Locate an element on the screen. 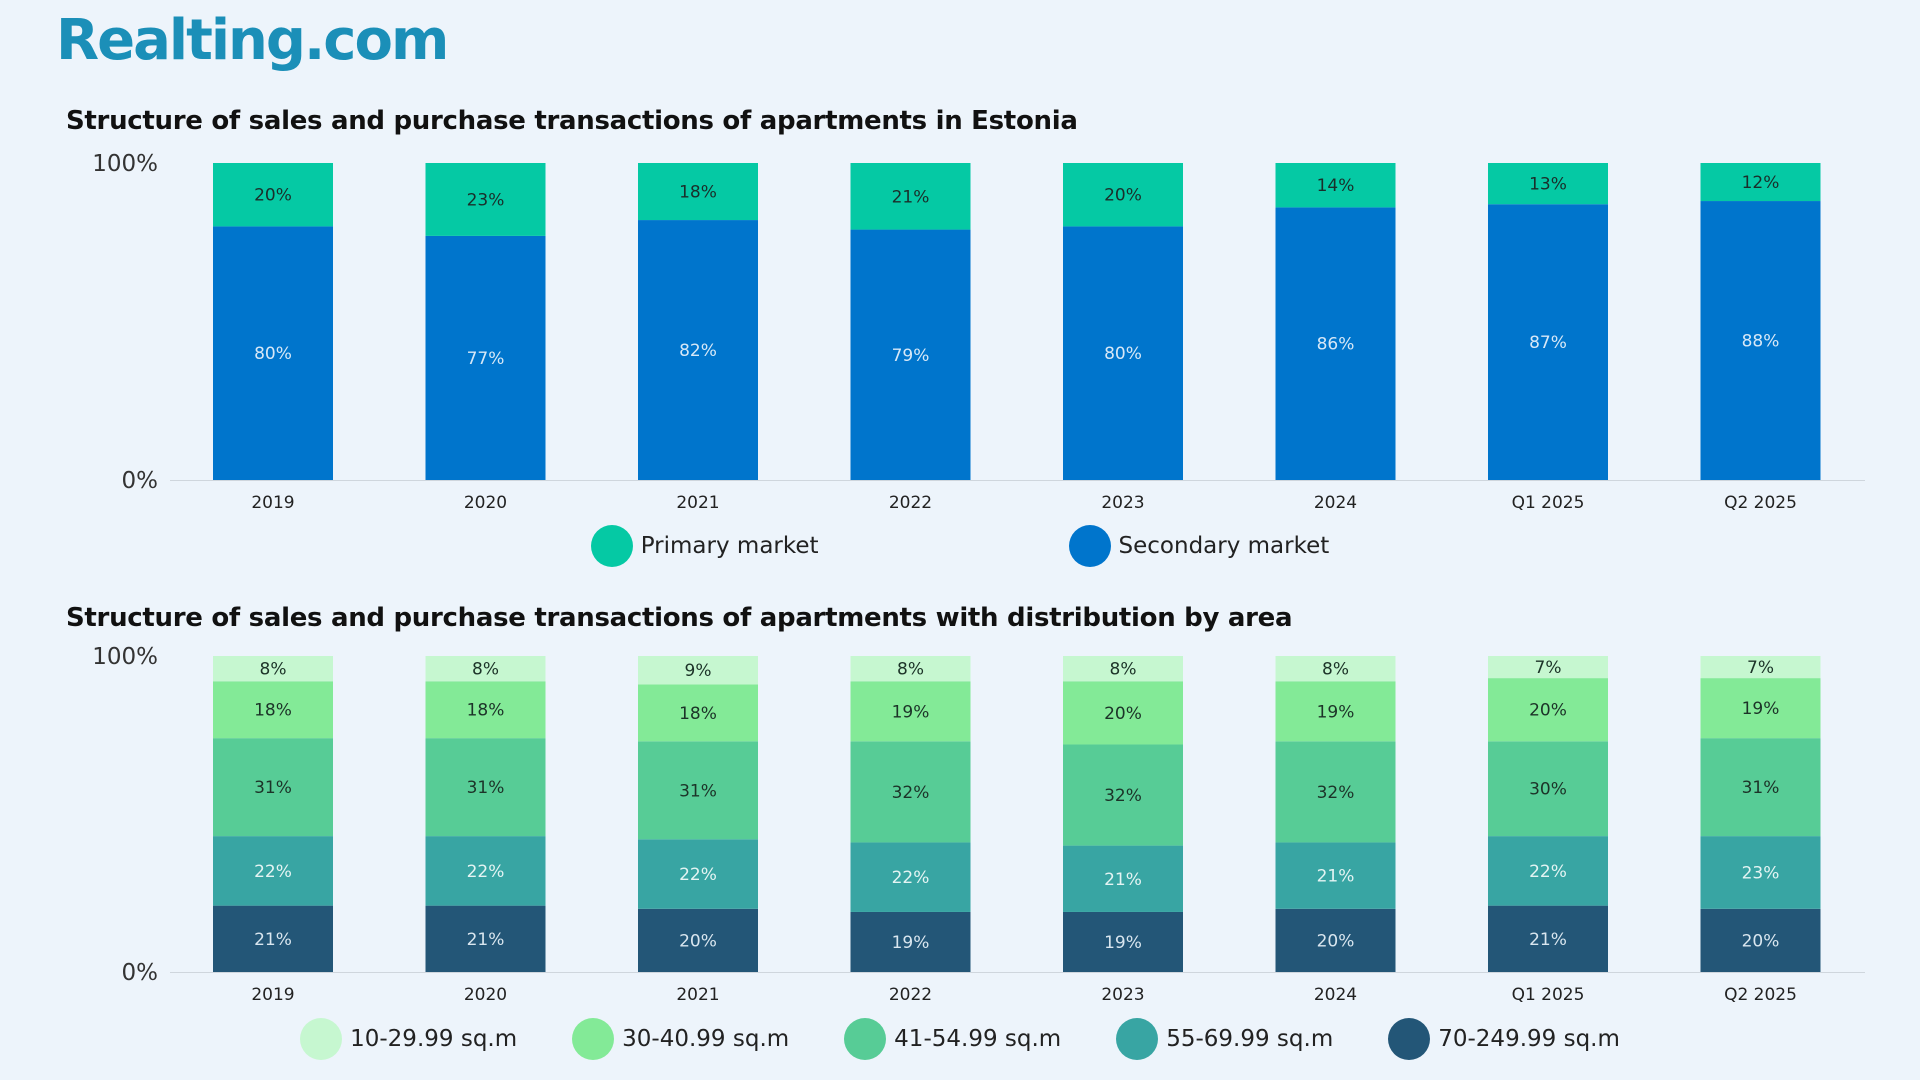 The image size is (1920, 1080). data-label: 87% is located at coordinates (1548, 343).